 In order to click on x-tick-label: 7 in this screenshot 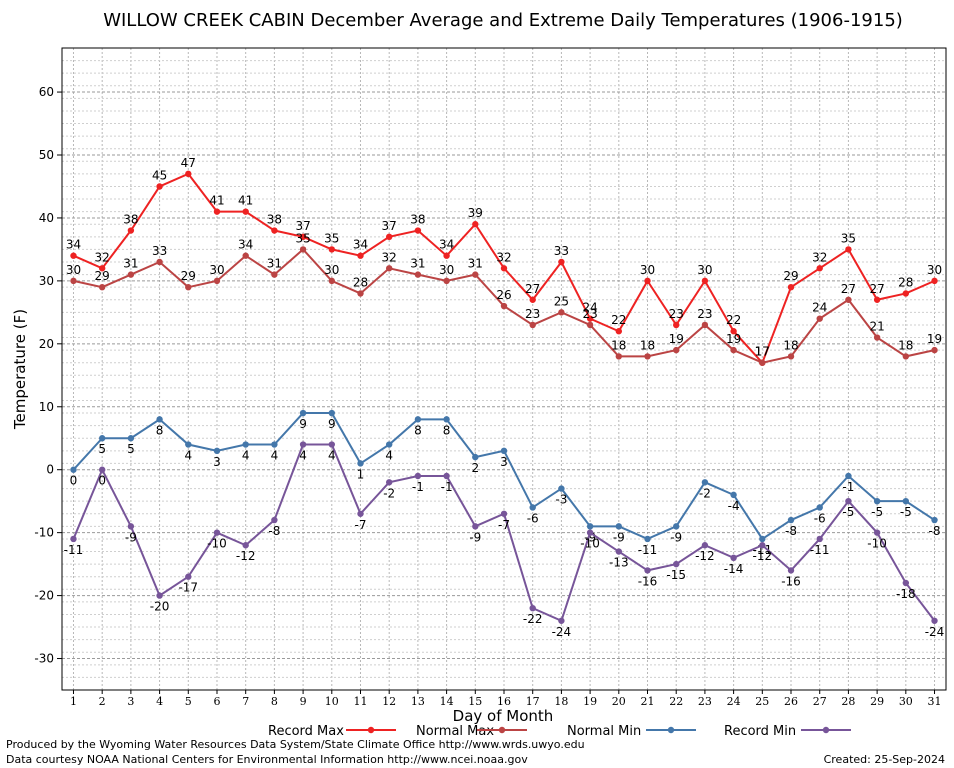, I will do `click(245, 701)`.